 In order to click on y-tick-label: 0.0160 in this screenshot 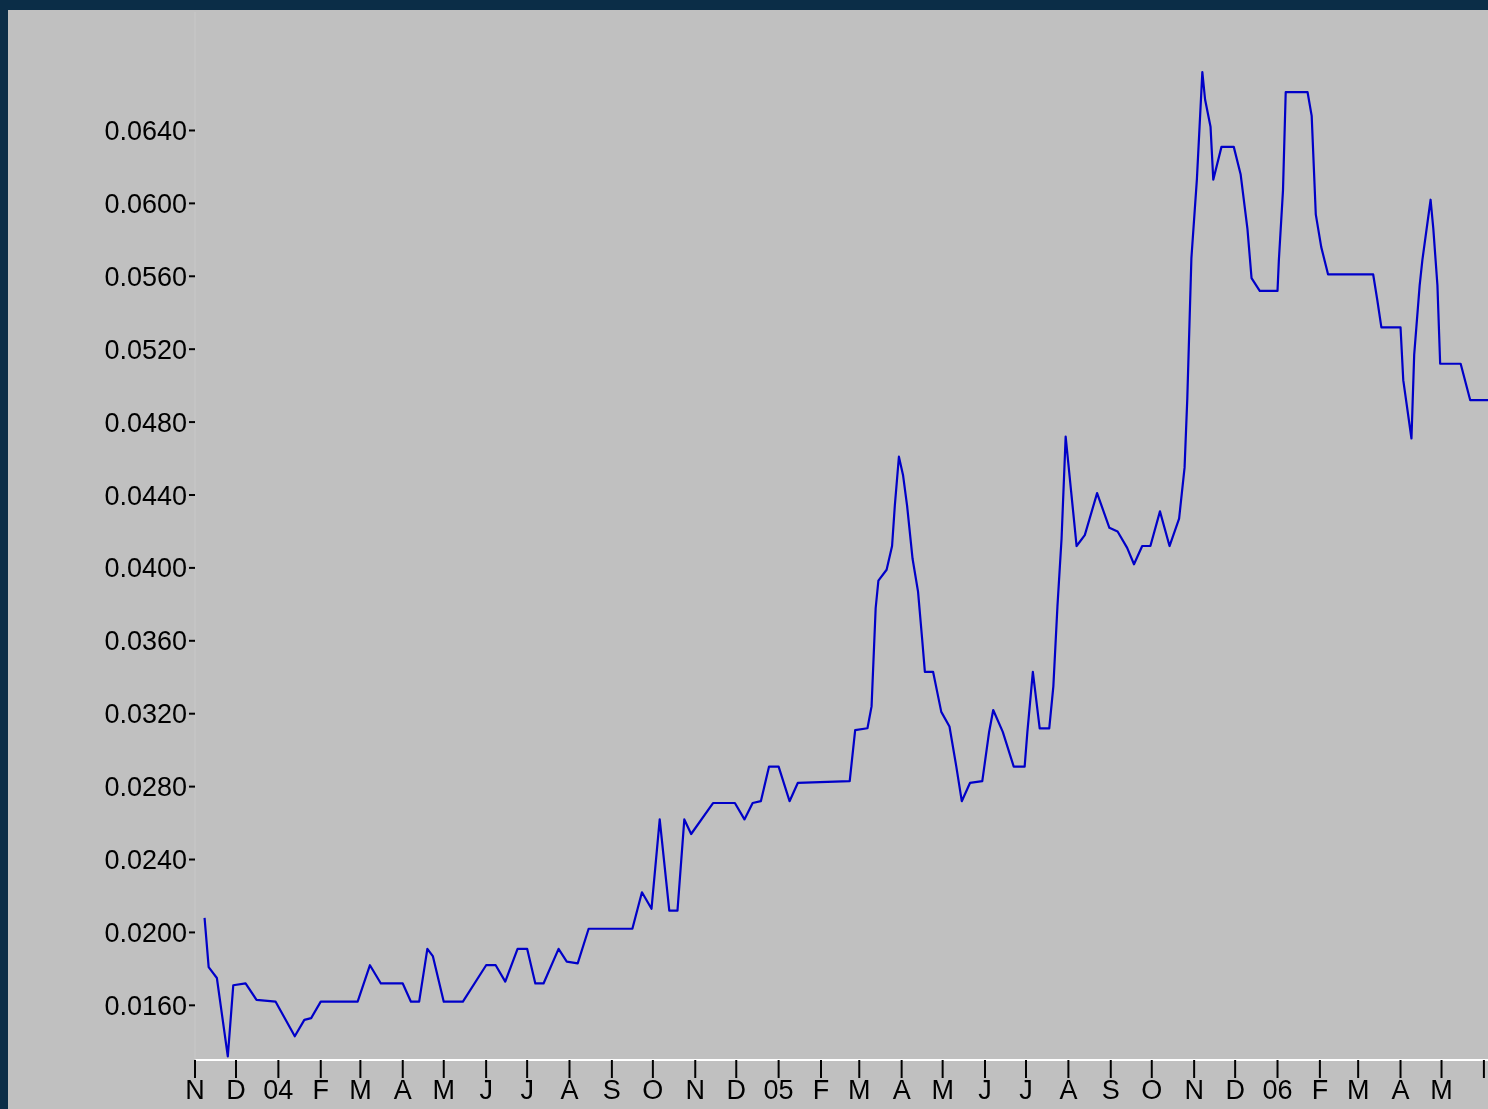, I will do `click(145, 1005)`.